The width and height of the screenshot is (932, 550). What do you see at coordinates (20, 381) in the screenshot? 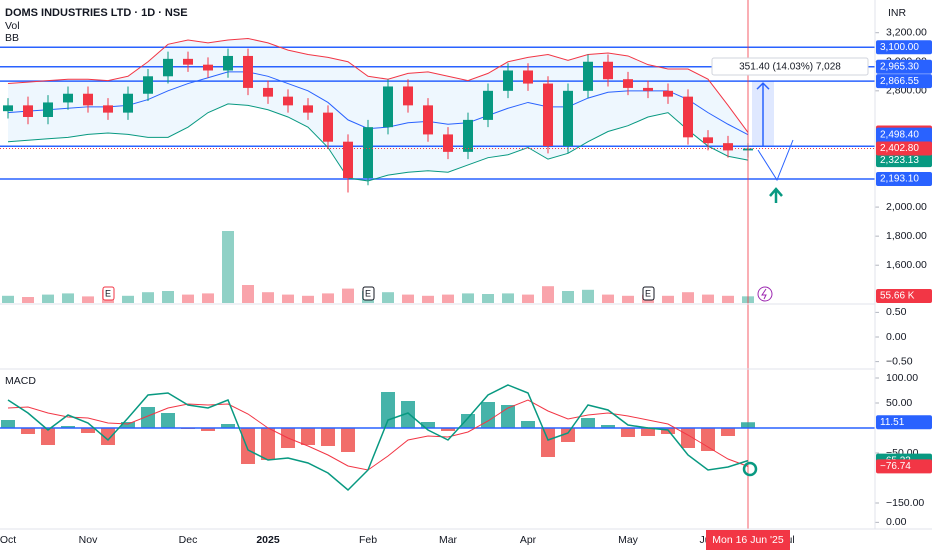
I see `macd-legend: MACD` at bounding box center [20, 381].